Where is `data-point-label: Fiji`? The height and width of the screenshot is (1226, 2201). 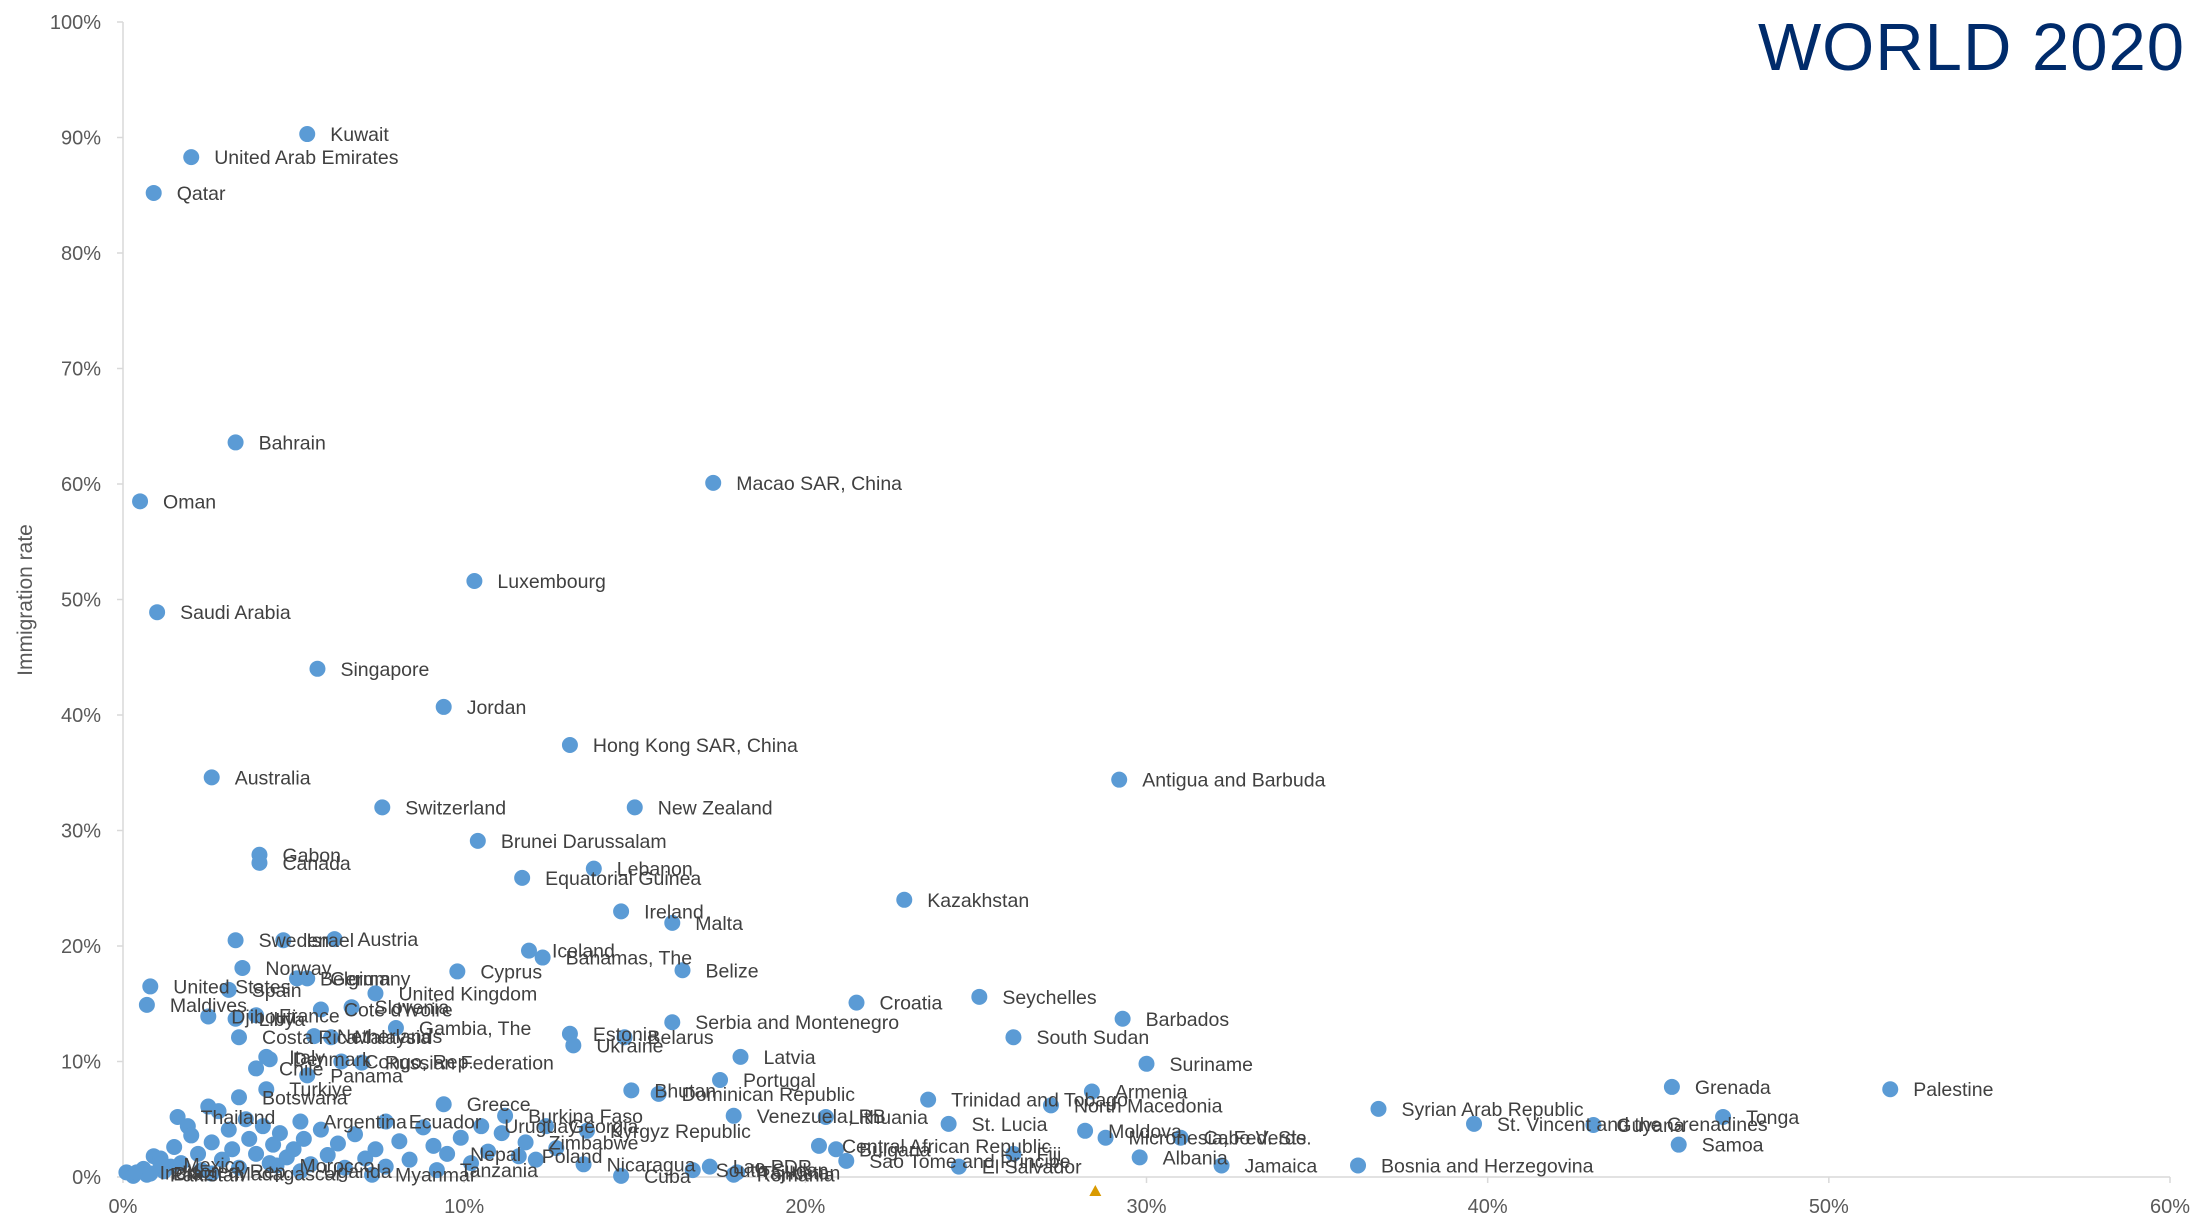 data-point-label: Fiji is located at coordinates (1048, 1155).